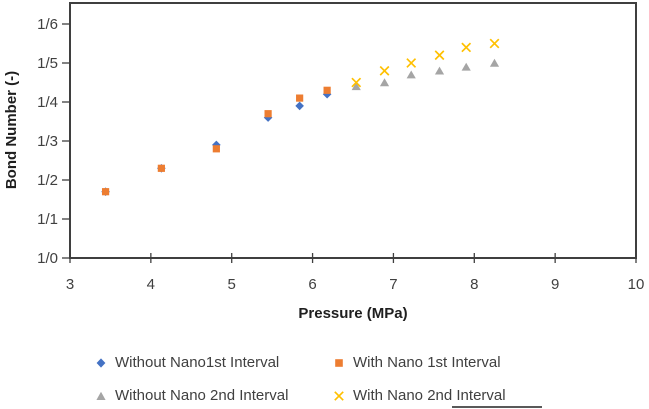 The image size is (649, 409). What do you see at coordinates (429, 395) in the screenshot?
I see `legend-label: With Nano 2nd Interval` at bounding box center [429, 395].